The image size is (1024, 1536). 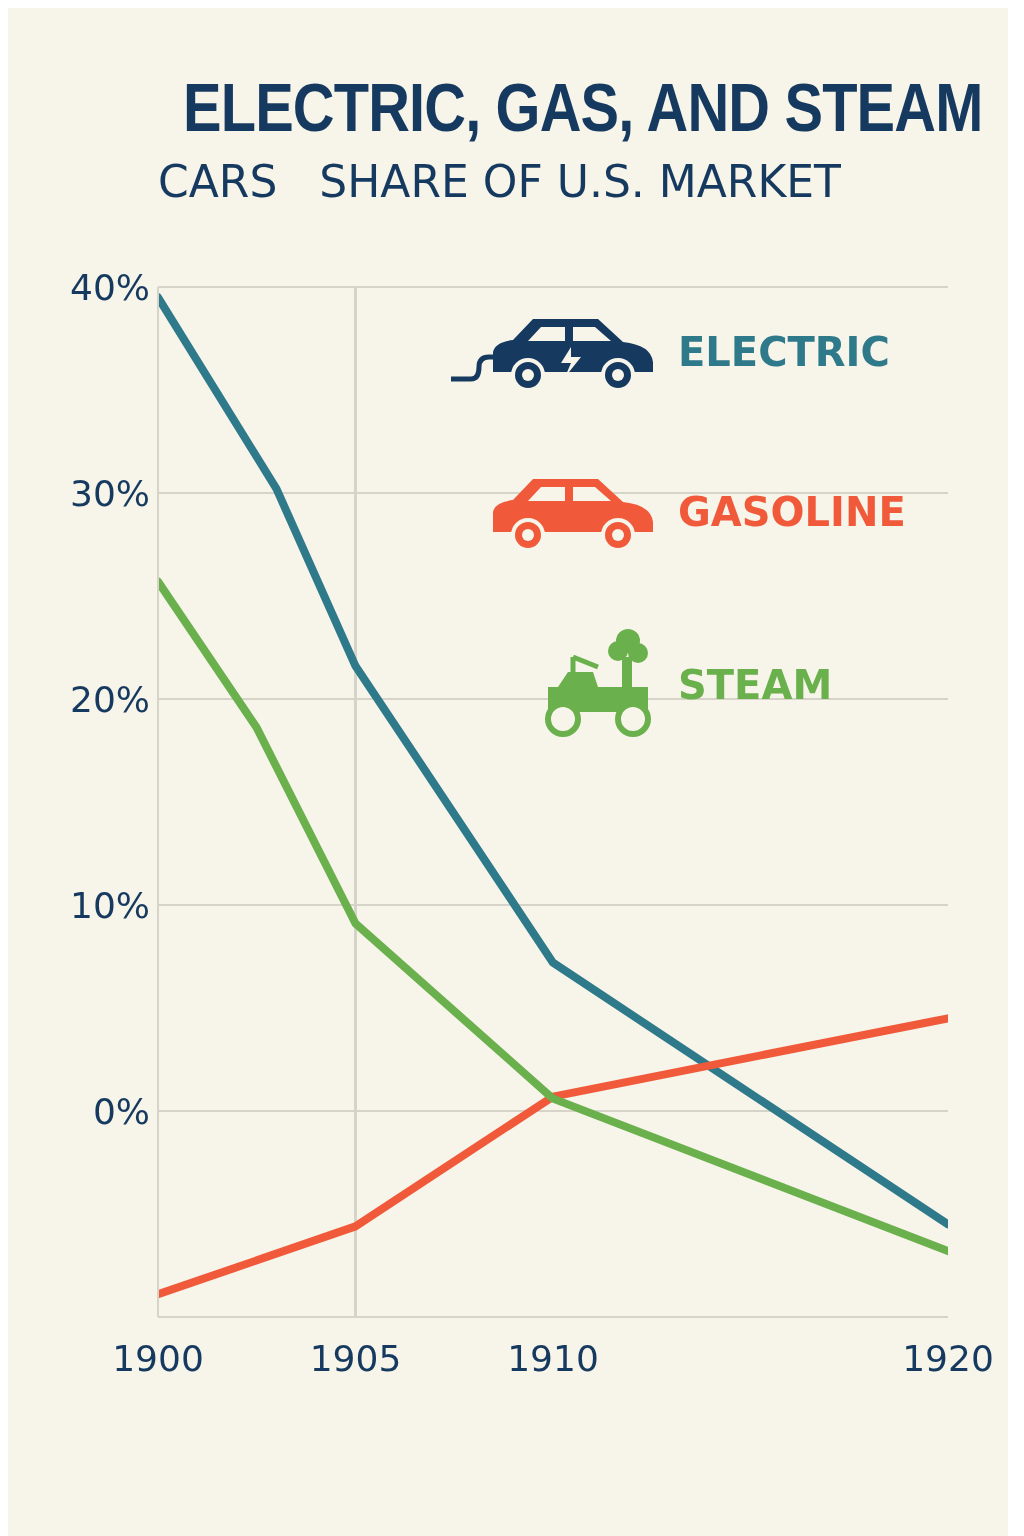 What do you see at coordinates (109, 287) in the screenshot?
I see `y-tick-label: 40%` at bounding box center [109, 287].